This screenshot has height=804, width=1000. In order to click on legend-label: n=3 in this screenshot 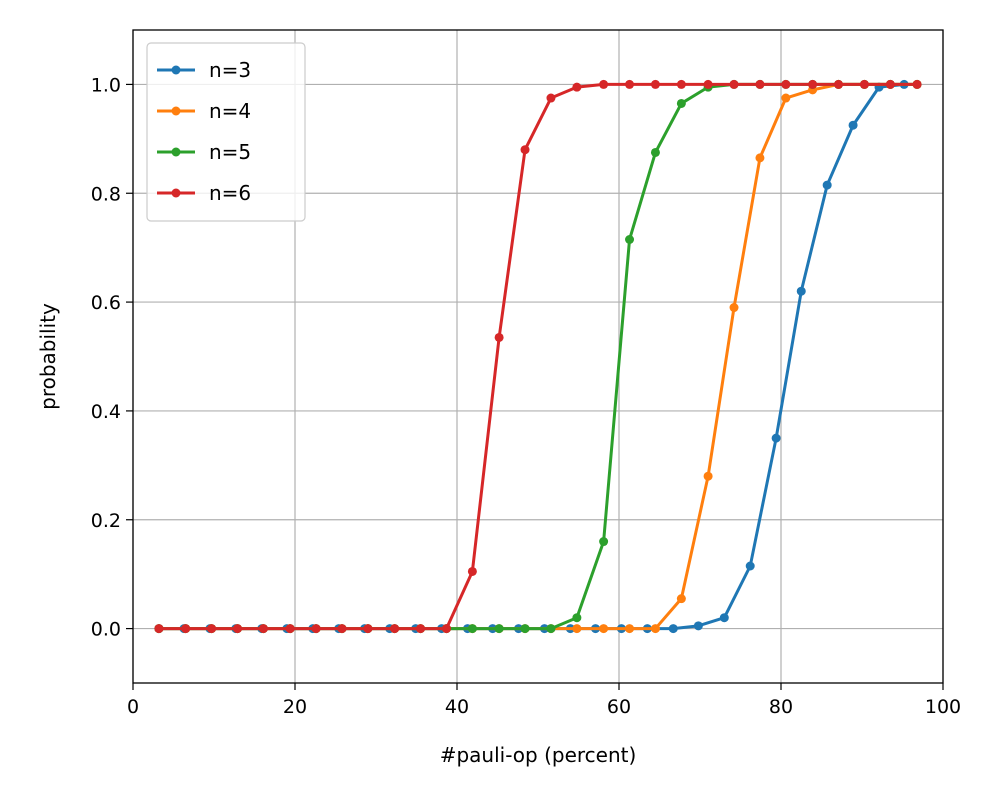, I will do `click(230, 70)`.